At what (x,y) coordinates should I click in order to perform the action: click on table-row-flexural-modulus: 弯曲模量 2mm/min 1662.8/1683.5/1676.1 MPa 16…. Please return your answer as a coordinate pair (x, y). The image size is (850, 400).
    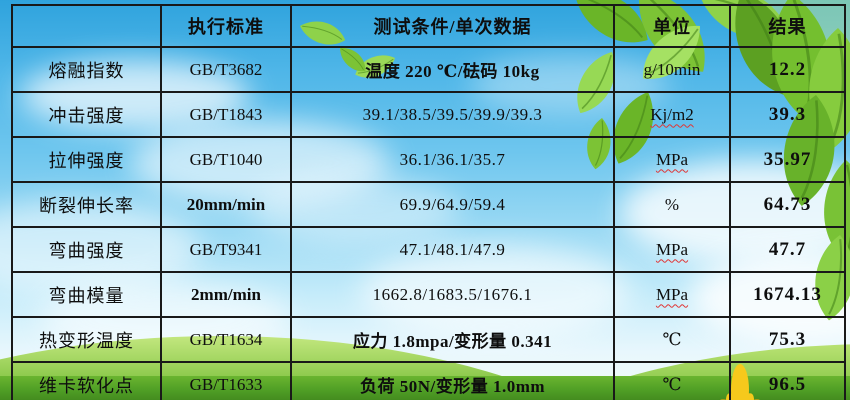
    Looking at the image, I should click on (428, 294).